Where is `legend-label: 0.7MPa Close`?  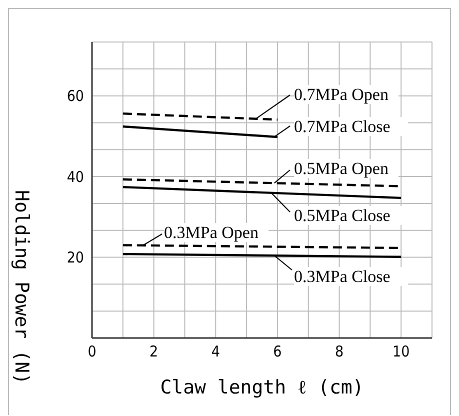
legend-label: 0.7MPa Close is located at coordinates (342, 126).